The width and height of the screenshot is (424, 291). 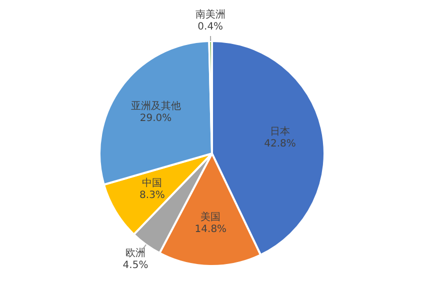 What do you see at coordinates (210, 216) in the screenshot?
I see `slice-label: 美国` at bounding box center [210, 216].